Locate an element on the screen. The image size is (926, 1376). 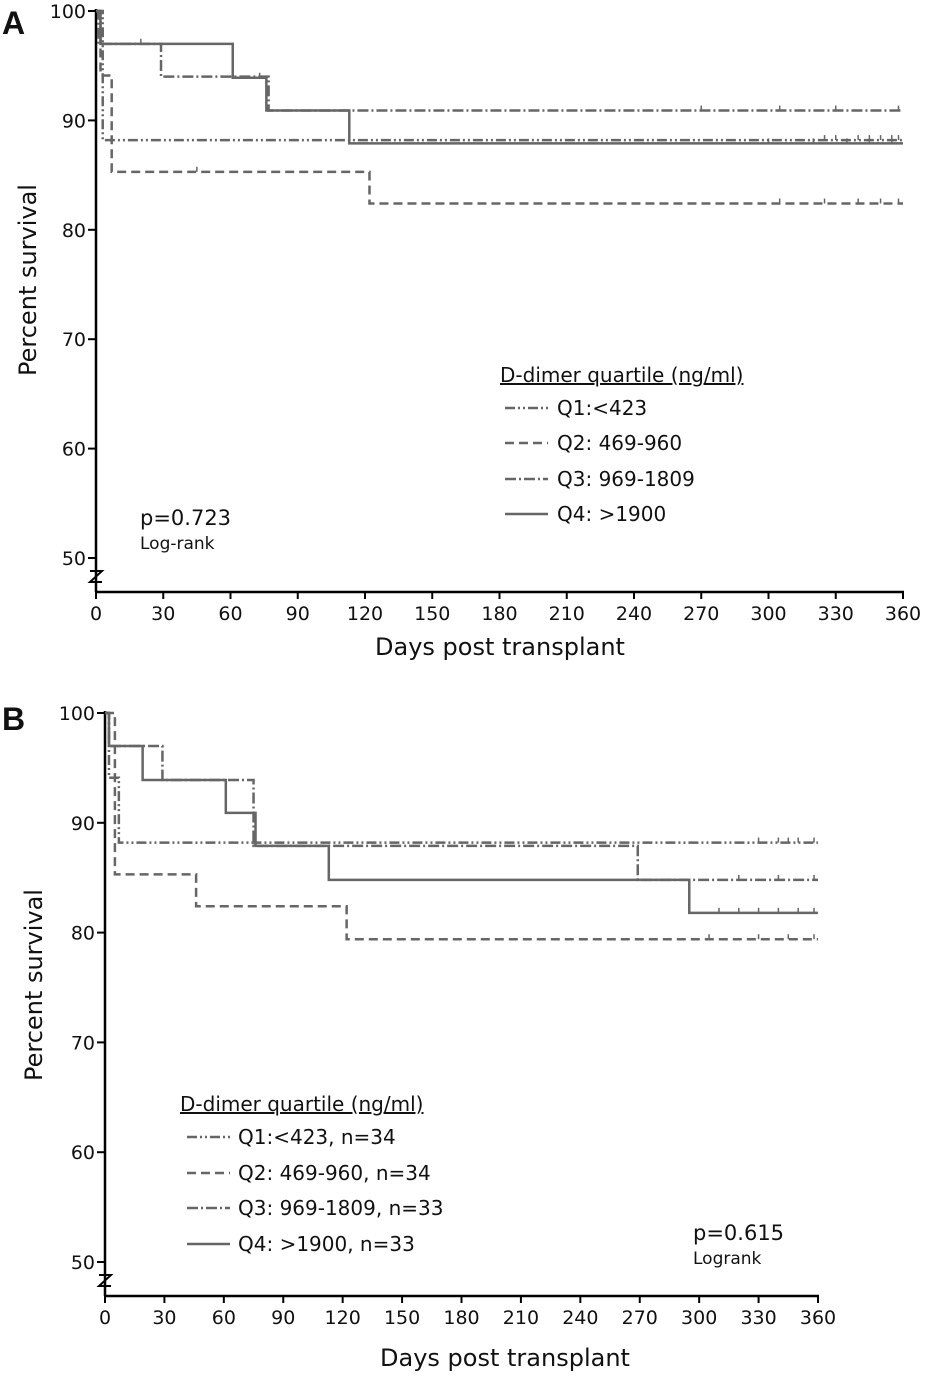
legend-entry-q1: Q1:<423, n=34 is located at coordinates (317, 1137).